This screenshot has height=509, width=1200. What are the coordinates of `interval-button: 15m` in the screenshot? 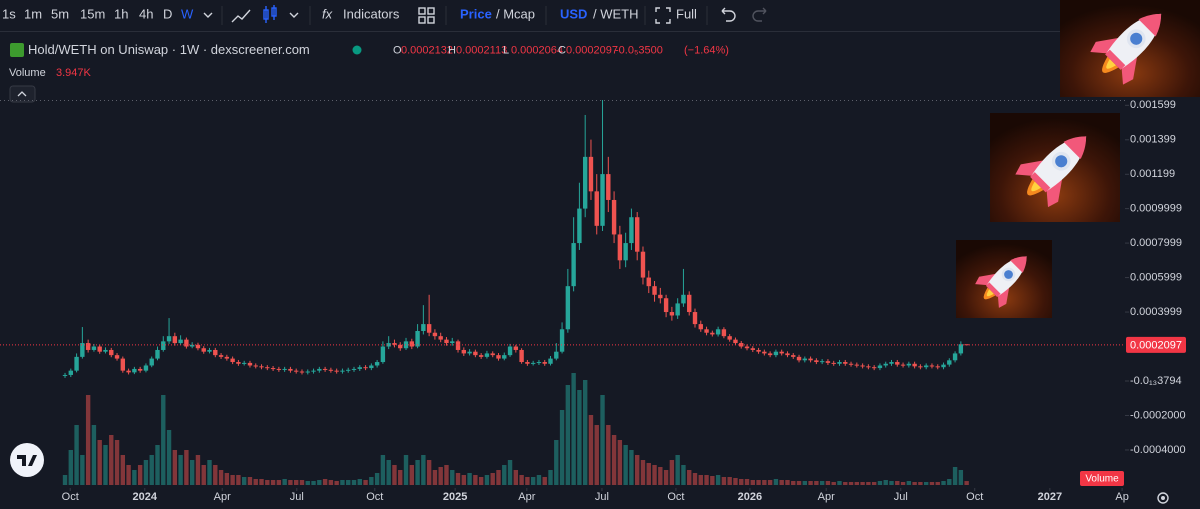 It's located at (92, 13).